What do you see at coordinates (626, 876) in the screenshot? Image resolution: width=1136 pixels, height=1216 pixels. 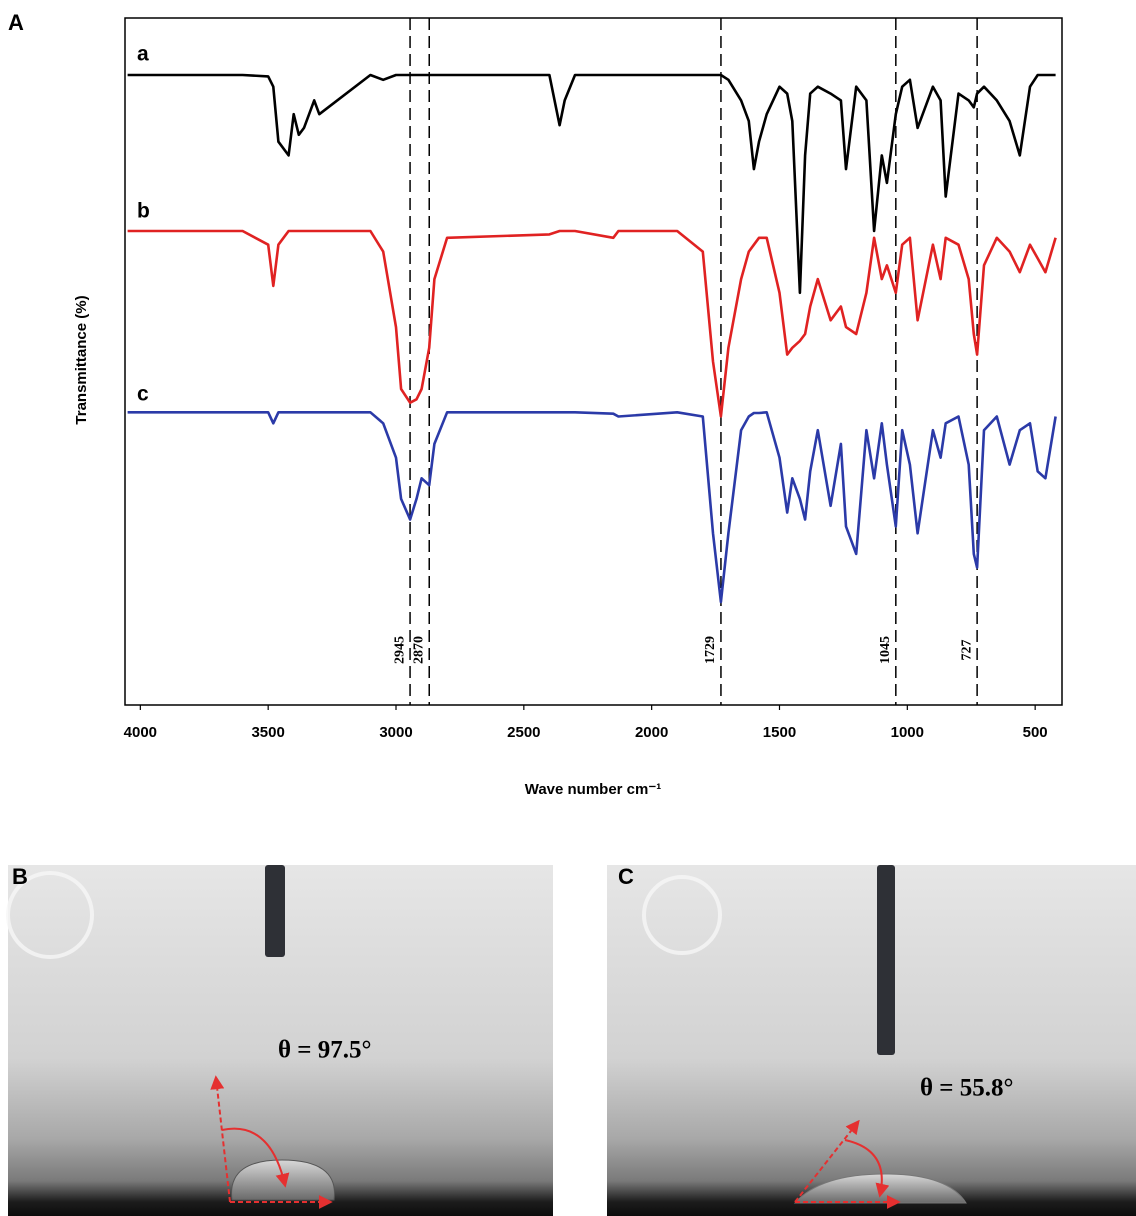 I see `panel-label: C` at bounding box center [626, 876].